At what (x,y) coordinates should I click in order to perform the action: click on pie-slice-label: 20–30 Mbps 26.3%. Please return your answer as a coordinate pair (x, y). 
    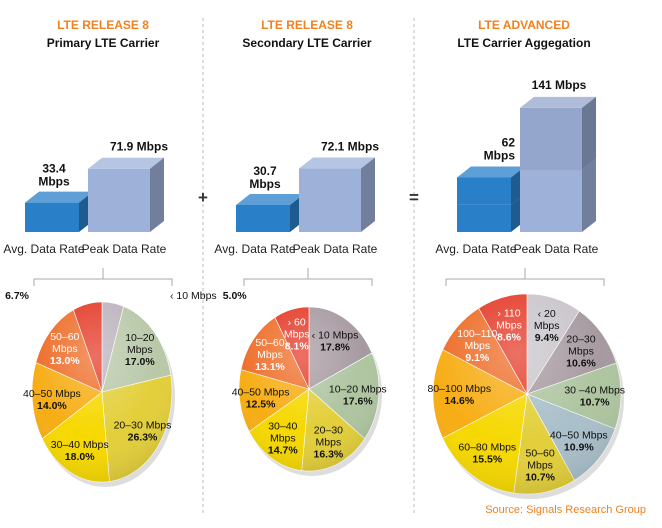
    Looking at the image, I should click on (143, 432).